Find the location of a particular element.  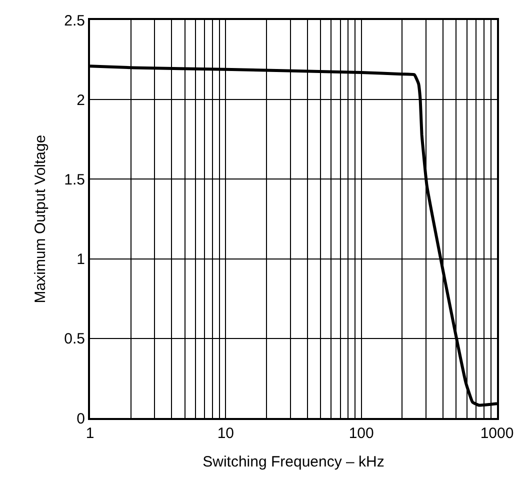

y-tick-label: 2.5 is located at coordinates (74, 21).